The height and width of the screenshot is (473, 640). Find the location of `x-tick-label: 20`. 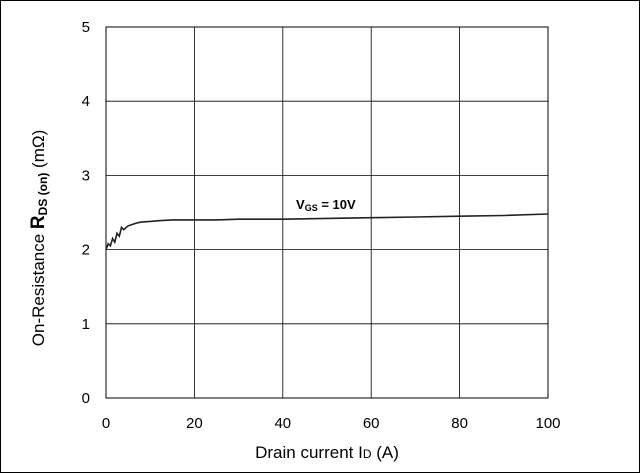

x-tick-label: 20 is located at coordinates (194, 423).